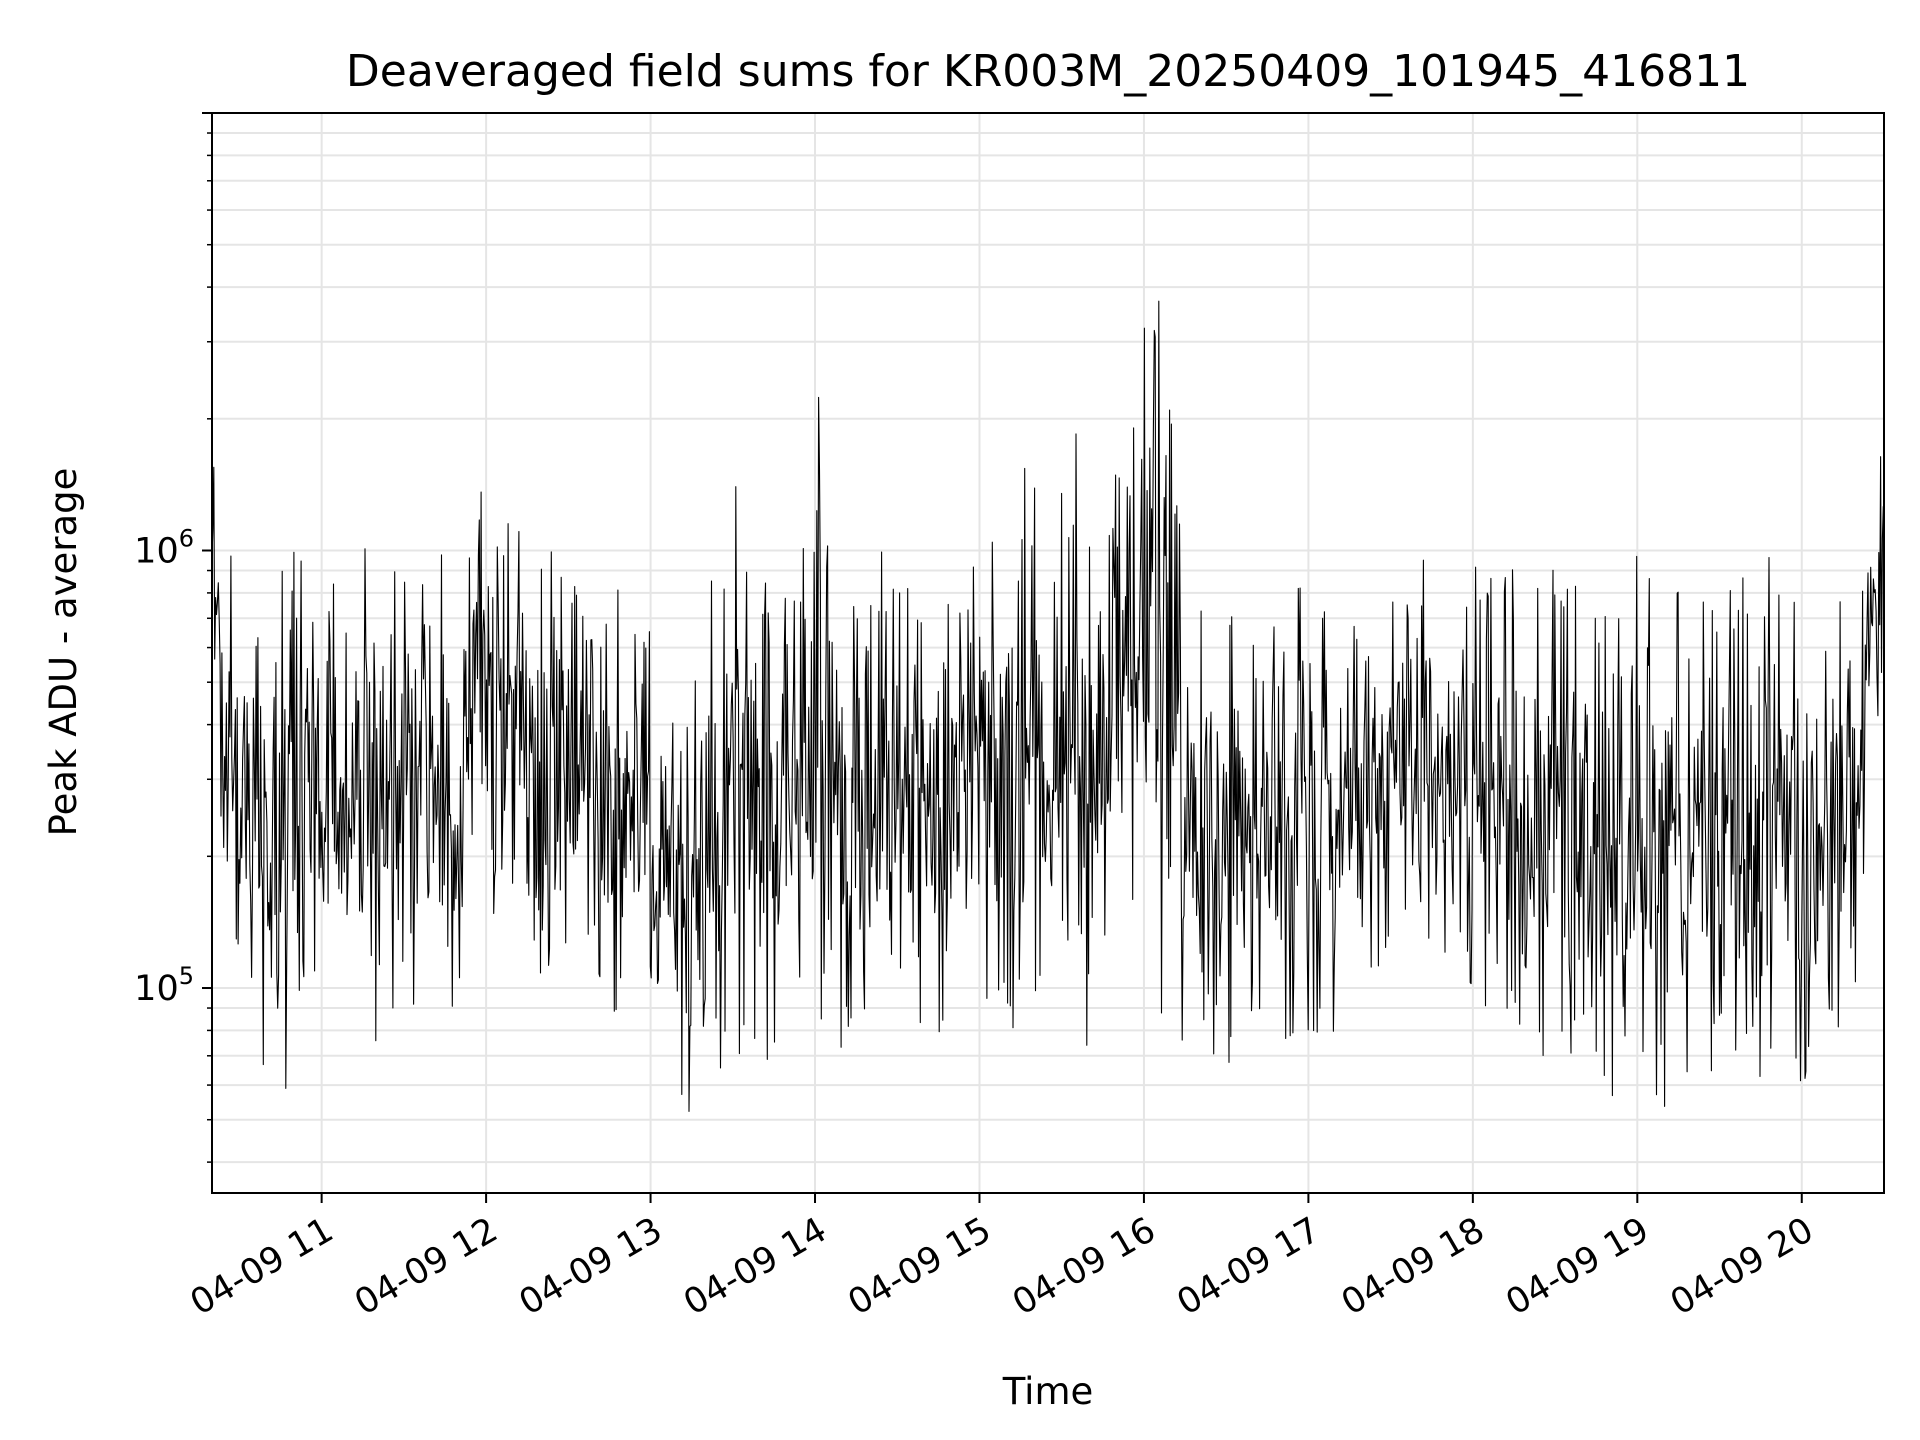 This screenshot has width=1920, height=1440. I want to click on y-axis-label: Peak ADU - average, so click(63, 652).